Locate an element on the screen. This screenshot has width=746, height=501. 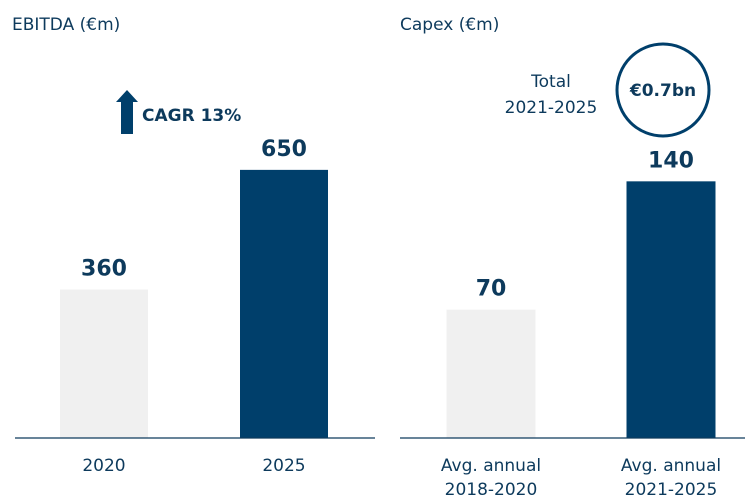
x-tick-label: 2018-2020 is located at coordinates (491, 490).